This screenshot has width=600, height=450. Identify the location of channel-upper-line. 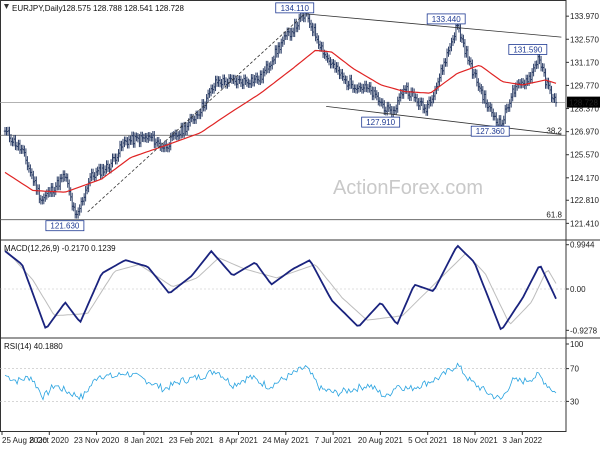
(433, 25).